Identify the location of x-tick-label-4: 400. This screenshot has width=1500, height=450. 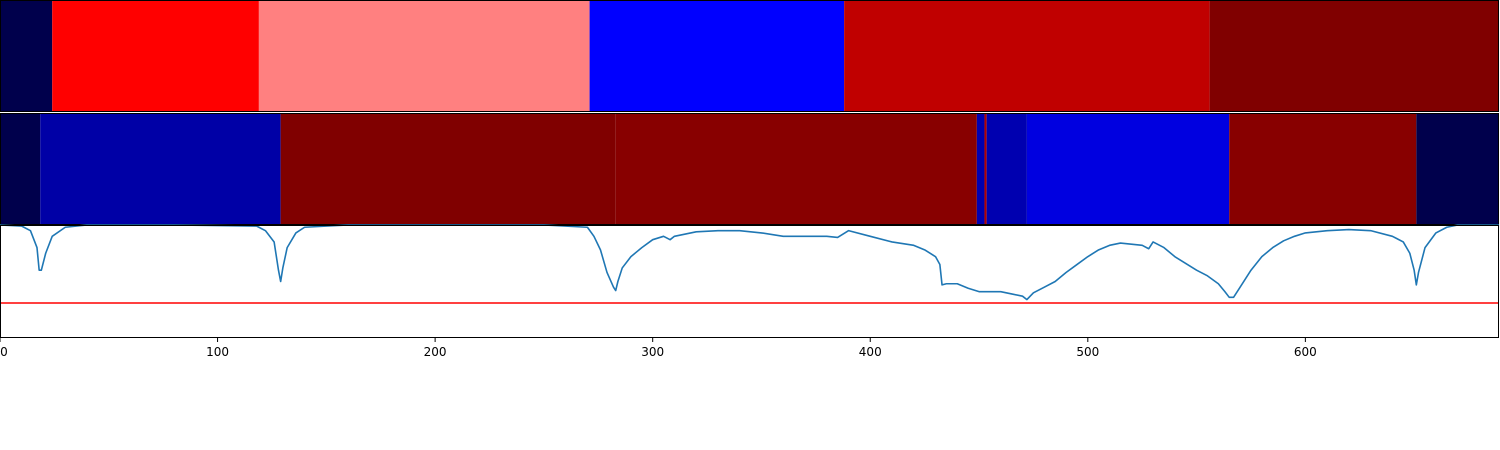
(870, 352).